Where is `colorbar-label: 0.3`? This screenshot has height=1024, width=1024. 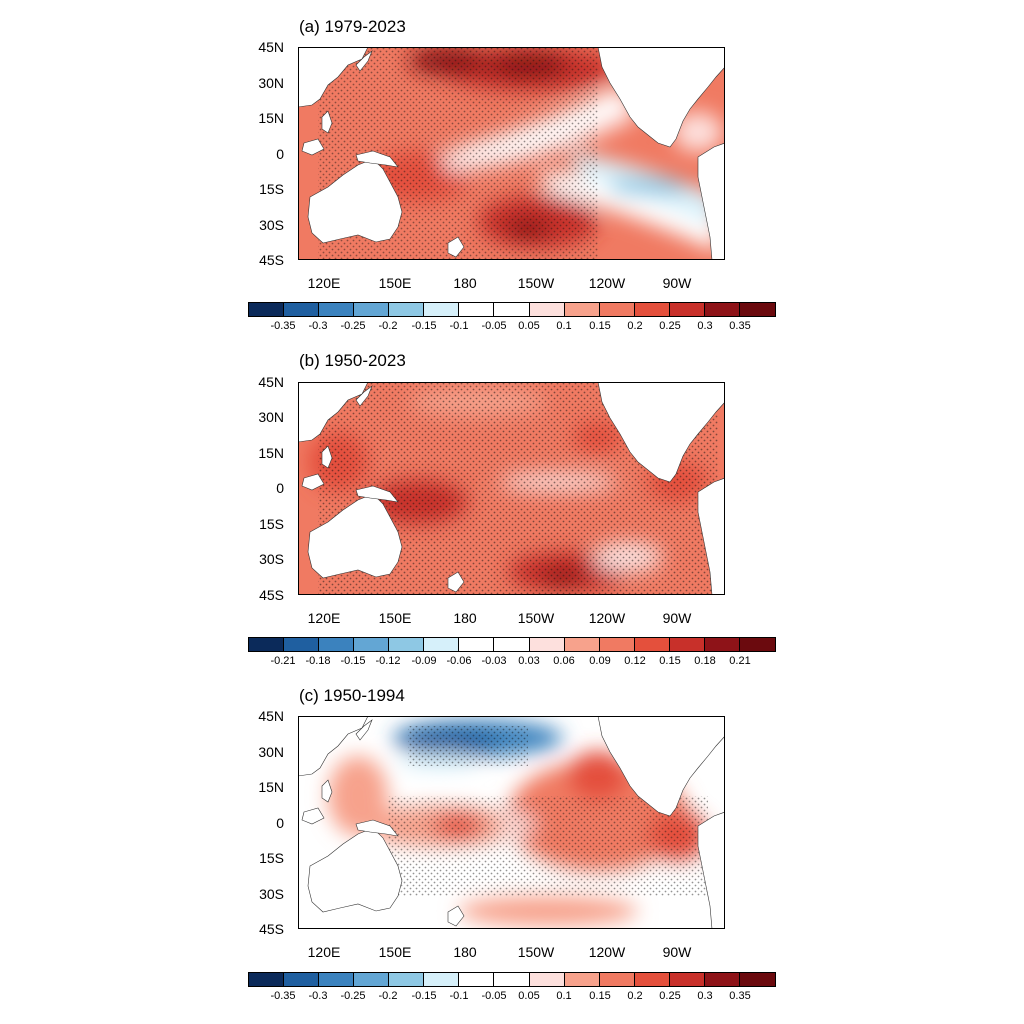 colorbar-label: 0.3 is located at coordinates (705, 996).